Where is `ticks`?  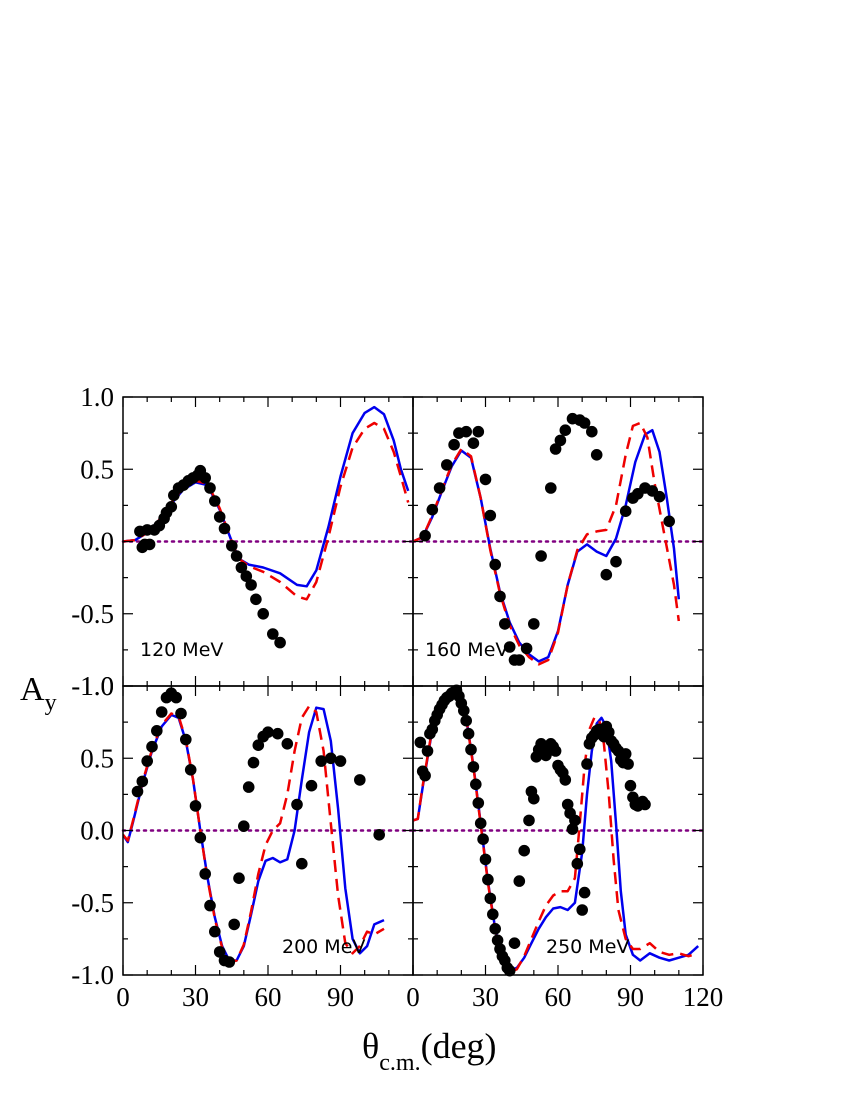 ticks is located at coordinates (558, 830).